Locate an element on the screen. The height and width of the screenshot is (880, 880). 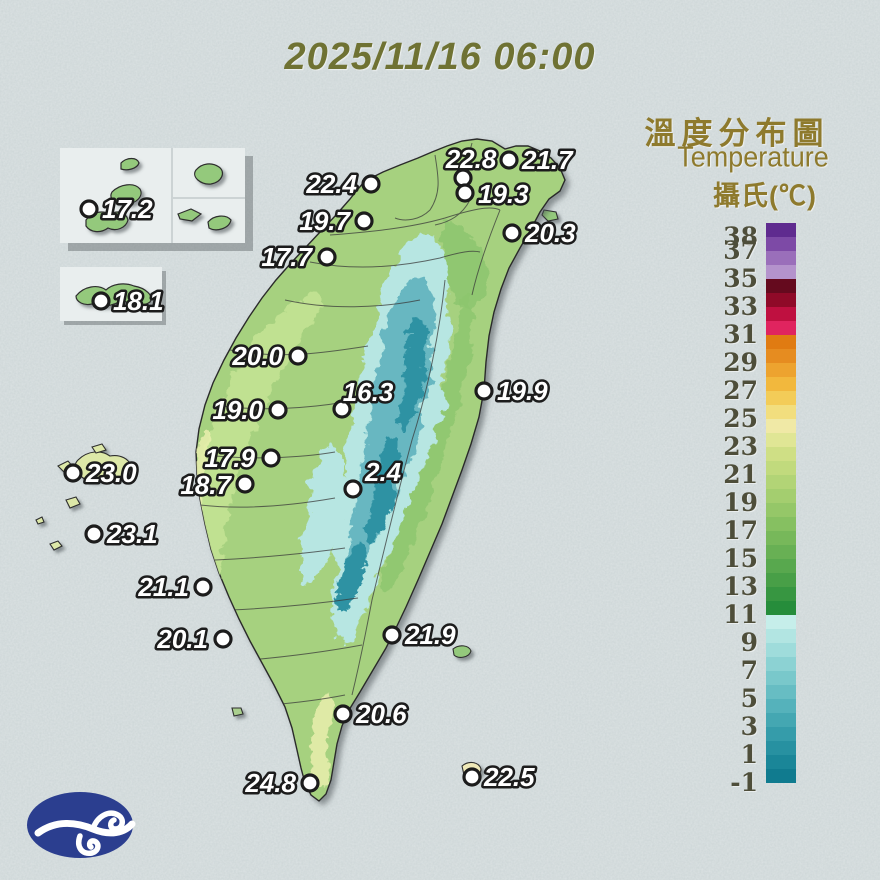
station-temperature-value: 22.8 is located at coordinates (471, 159).